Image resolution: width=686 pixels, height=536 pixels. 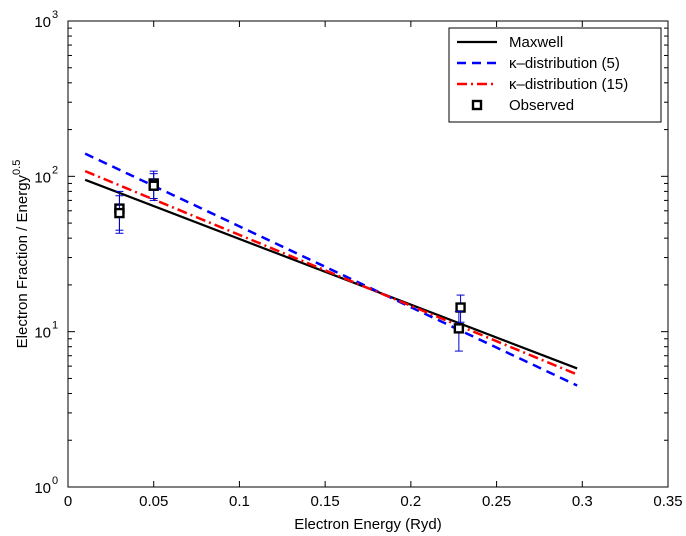 I want to click on y-axis-label-group: Electron Fraction / Energy0.5, so click(x=21, y=254).